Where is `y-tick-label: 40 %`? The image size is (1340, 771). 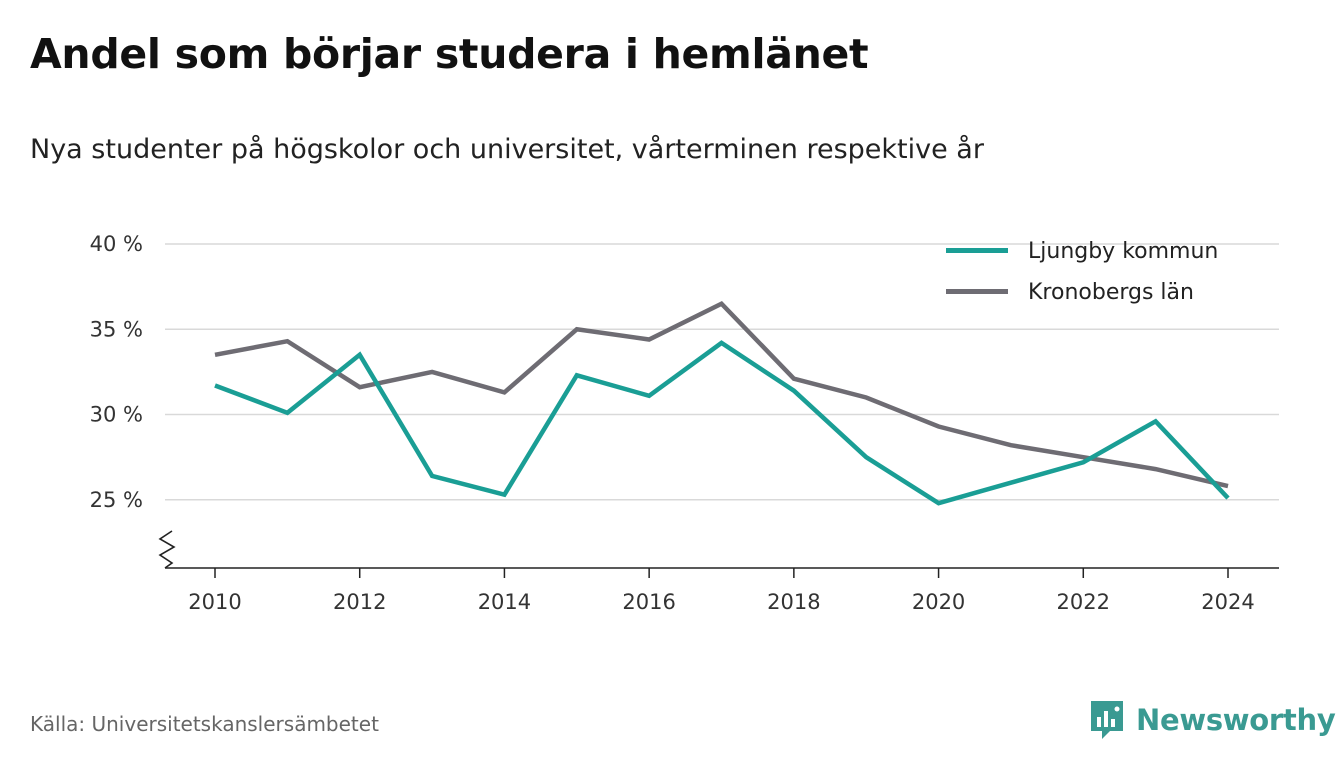
y-tick-label: 40 % is located at coordinates (116, 244).